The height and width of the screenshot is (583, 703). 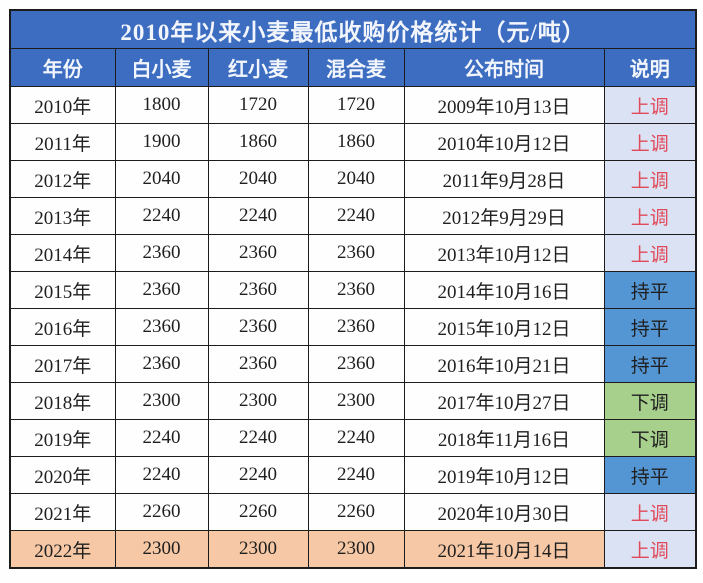 What do you see at coordinates (504, 179) in the screenshot?
I see `cell-date: 2011年9月28日` at bounding box center [504, 179].